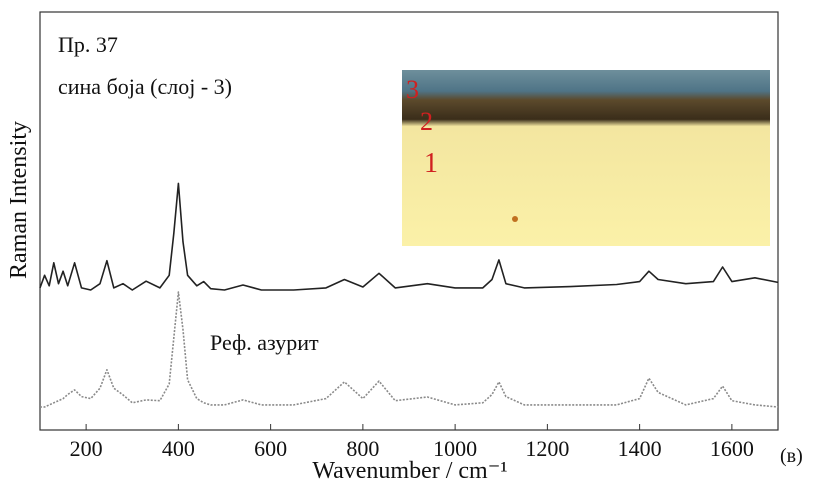 The width and height of the screenshot is (813, 494). I want to click on inset-label: 2, so click(426, 121).